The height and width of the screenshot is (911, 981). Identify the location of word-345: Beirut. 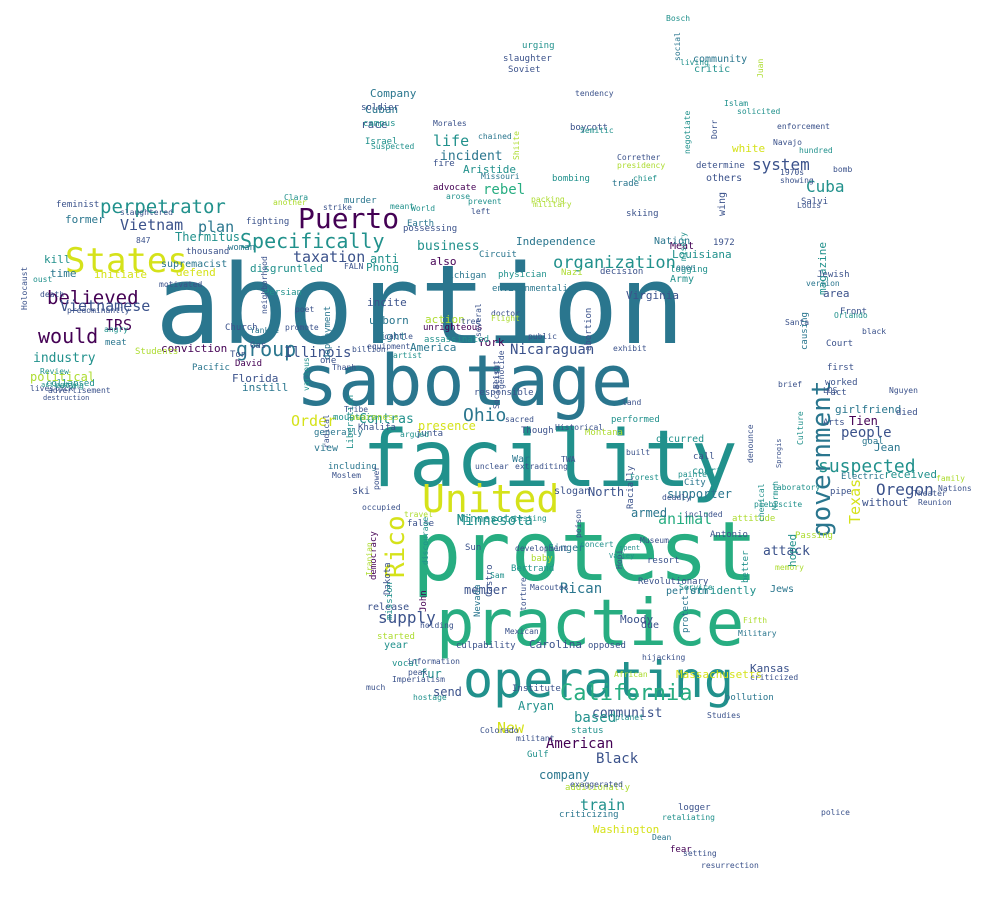
(496, 374).